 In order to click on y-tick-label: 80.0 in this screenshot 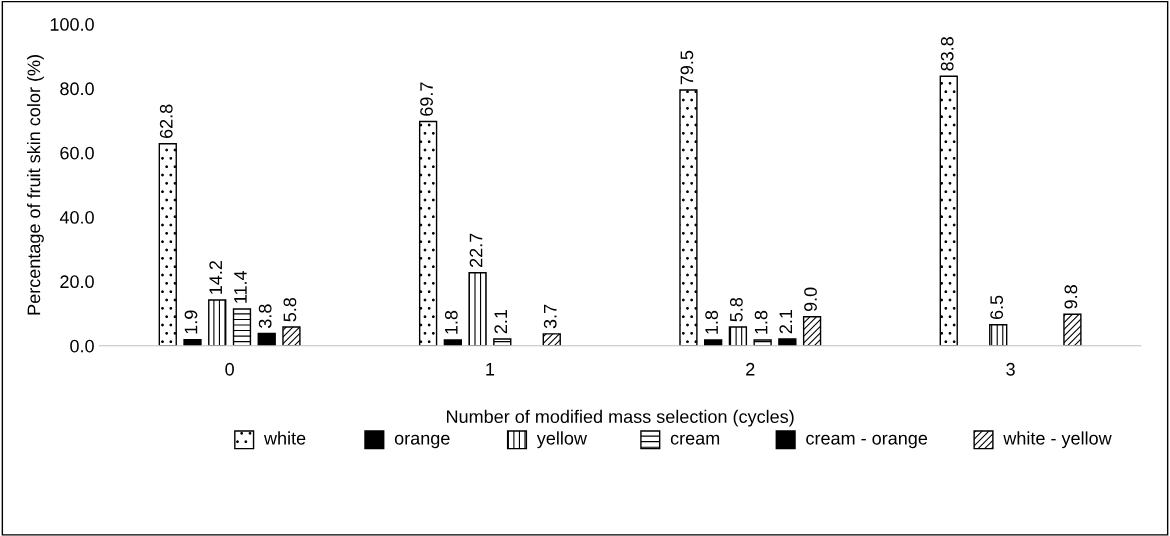, I will do `click(77, 89)`.